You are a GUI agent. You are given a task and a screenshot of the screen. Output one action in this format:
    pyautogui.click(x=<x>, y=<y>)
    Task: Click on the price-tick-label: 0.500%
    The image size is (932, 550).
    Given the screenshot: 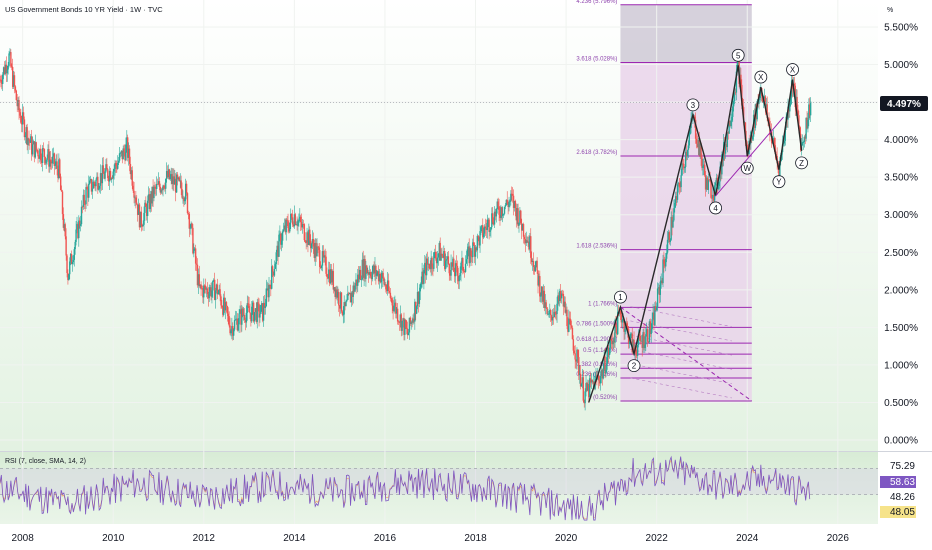 What is the action you would take?
    pyautogui.click(x=901, y=403)
    